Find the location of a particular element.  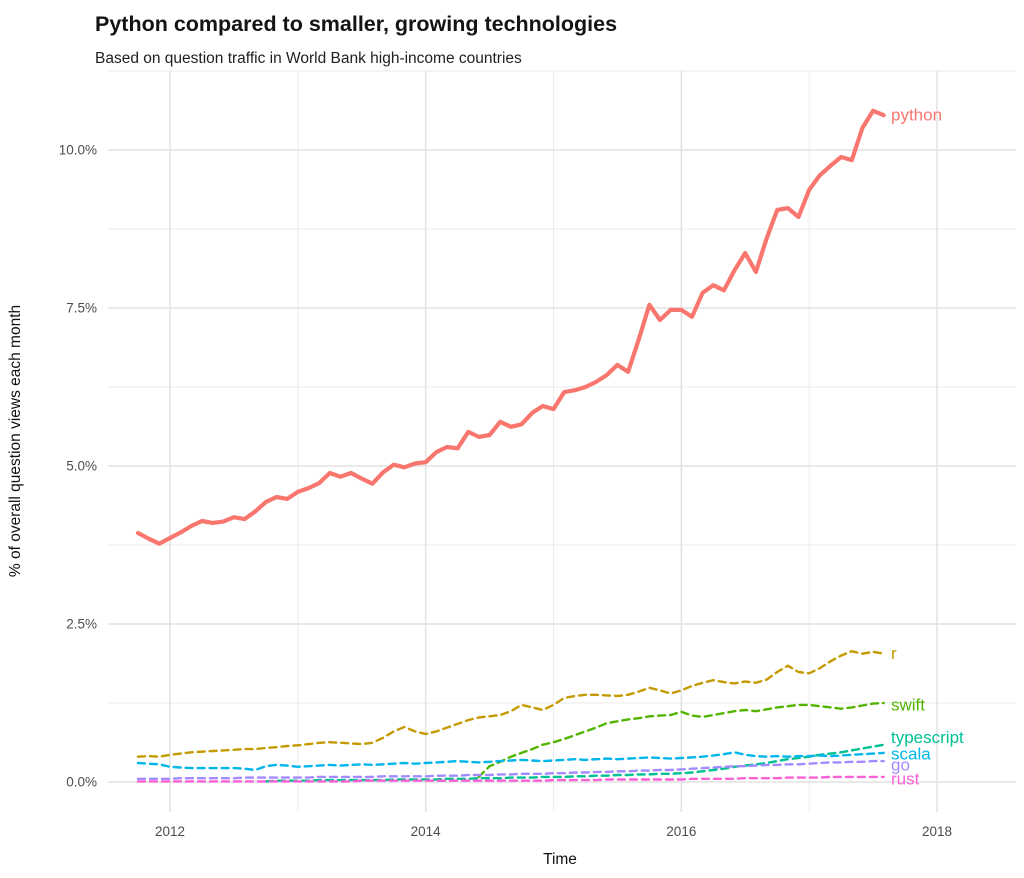

series-label-go: go is located at coordinates (900, 765).